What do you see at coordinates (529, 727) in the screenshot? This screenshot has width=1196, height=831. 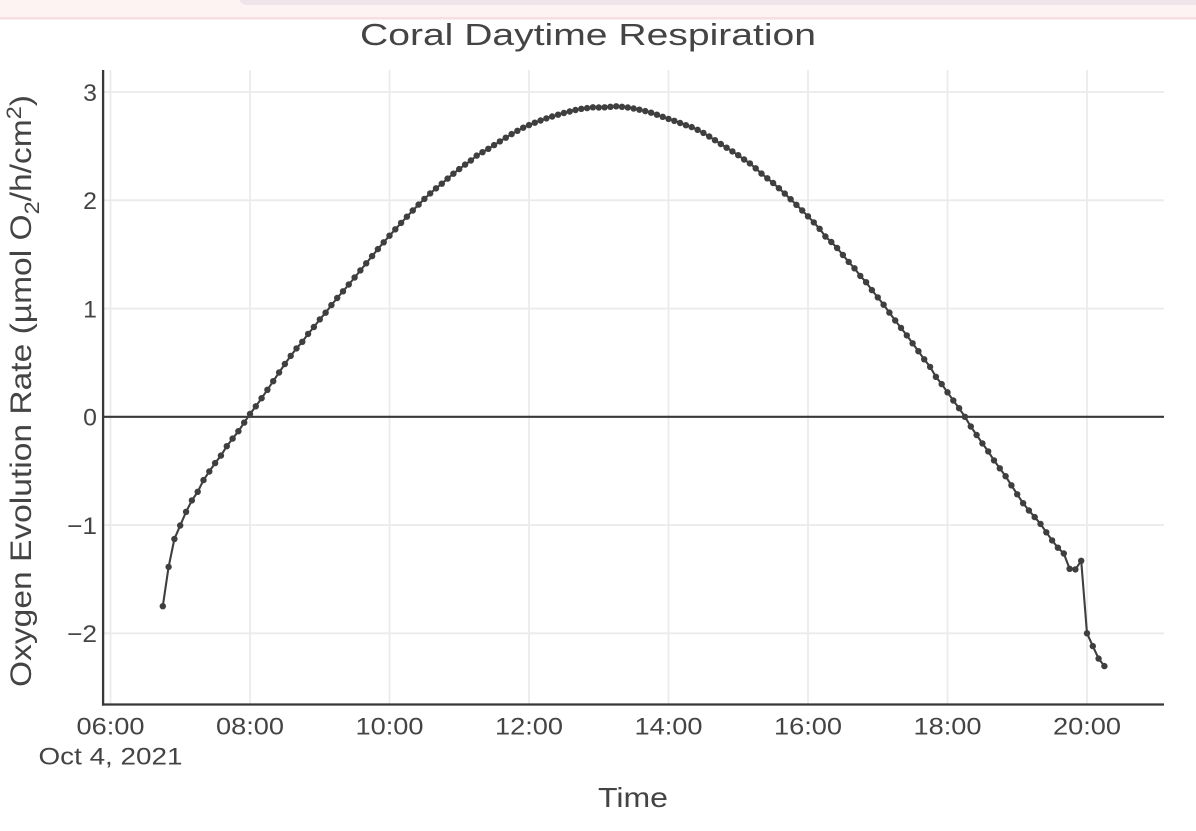 I see `svg-text: 12:00` at bounding box center [529, 727].